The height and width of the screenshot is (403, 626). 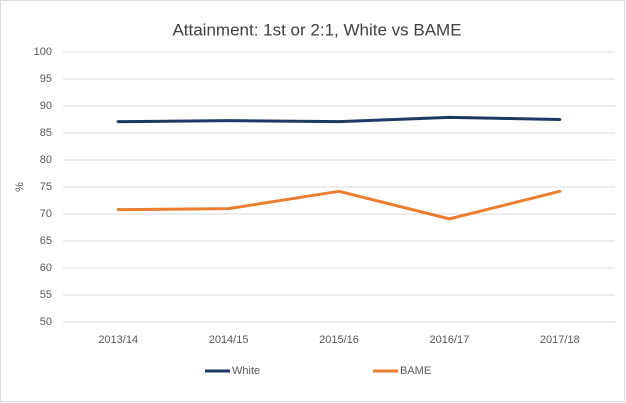 I want to click on y-tick-label: 95, so click(x=46, y=79).